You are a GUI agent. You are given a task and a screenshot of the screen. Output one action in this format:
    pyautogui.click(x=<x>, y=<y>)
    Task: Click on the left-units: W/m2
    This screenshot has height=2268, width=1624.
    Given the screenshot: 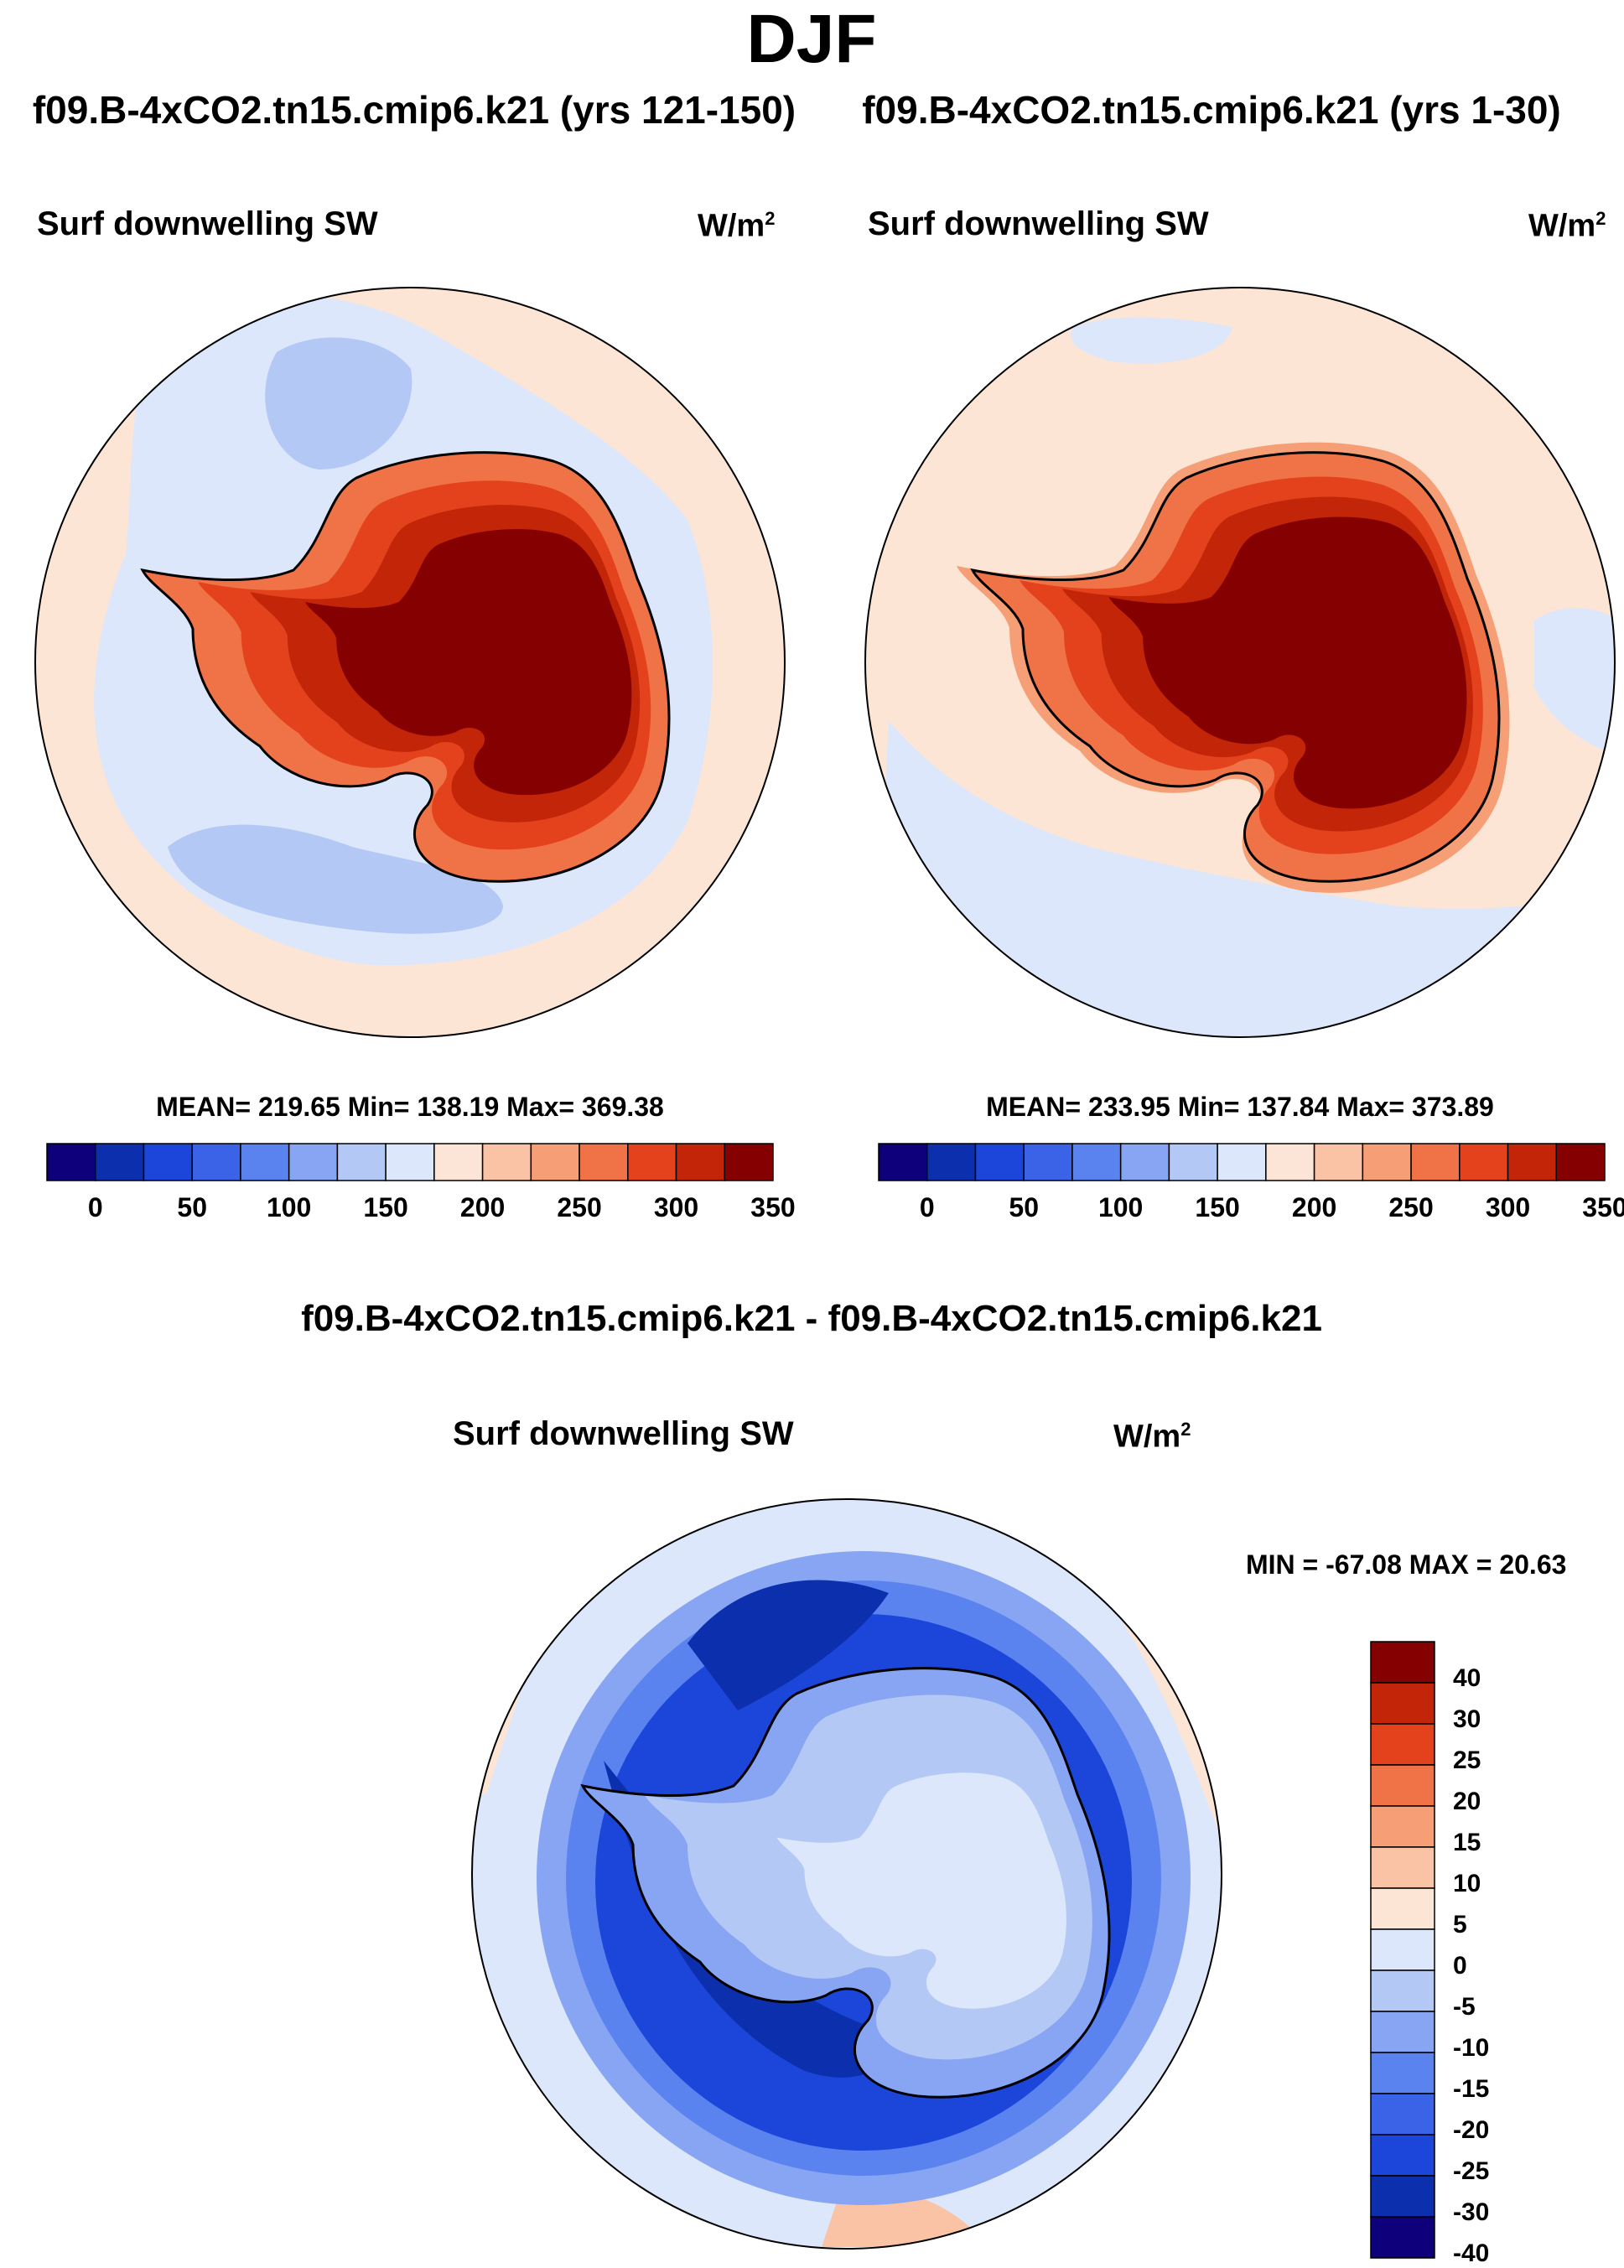 What is the action you would take?
    pyautogui.click(x=737, y=226)
    